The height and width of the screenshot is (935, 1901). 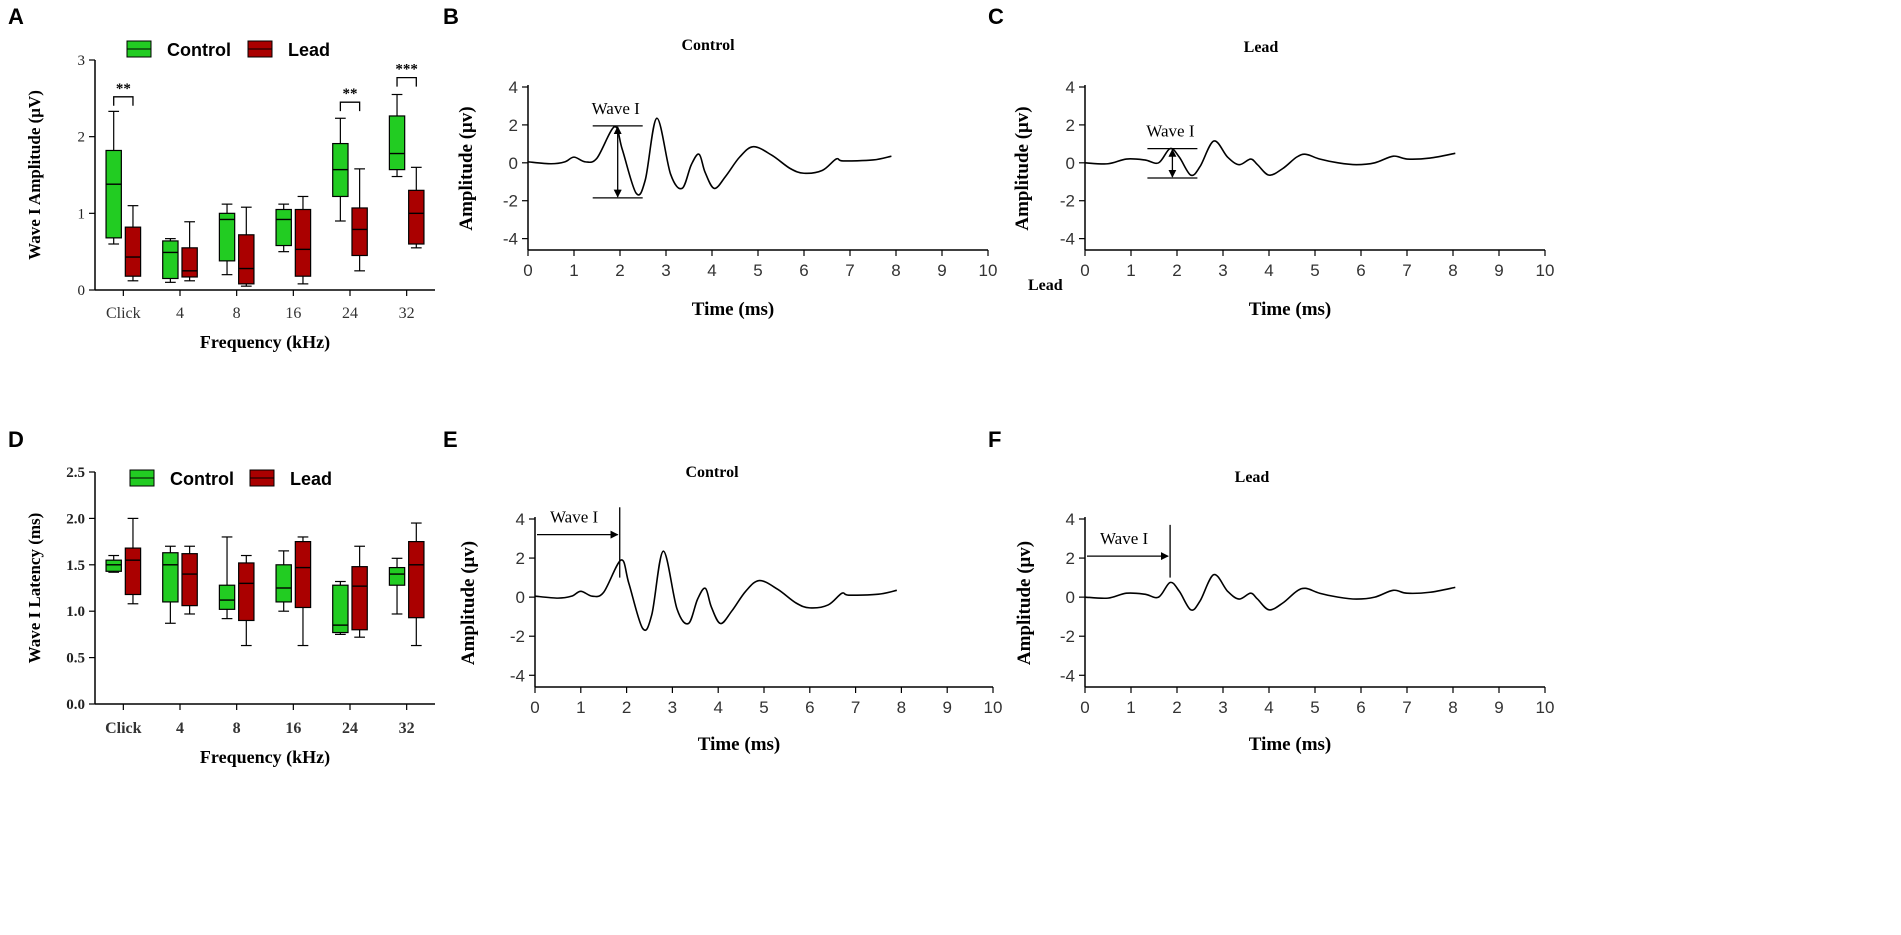 What do you see at coordinates (265, 757) in the screenshot?
I see `x-axis-label: Frequency (kHz)` at bounding box center [265, 757].